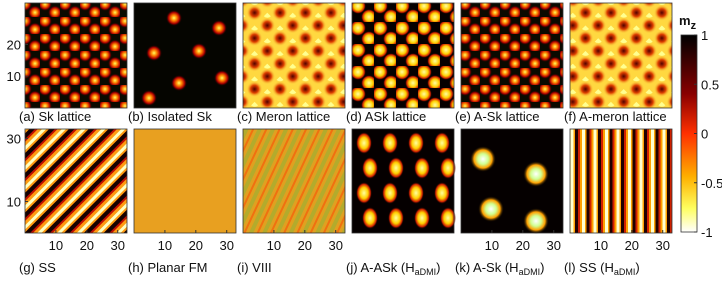 Image resolution: width=722 pixels, height=287 pixels. I want to click on panel-label: (f) A-meron lattice, so click(615, 116).